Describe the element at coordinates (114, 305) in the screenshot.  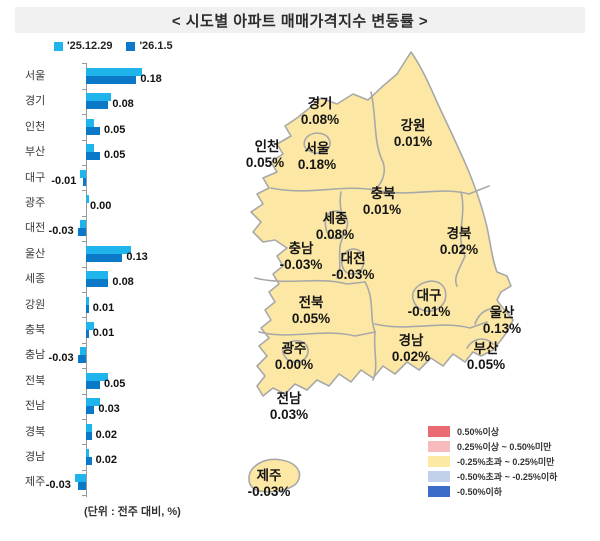
I see `bar-row-강원: 강원 0.01` at that location.